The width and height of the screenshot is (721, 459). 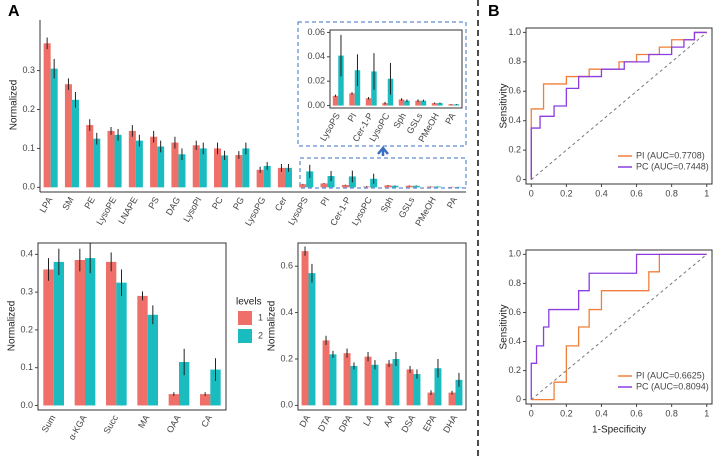 I want to click on inset-frame, so click(x=382, y=84).